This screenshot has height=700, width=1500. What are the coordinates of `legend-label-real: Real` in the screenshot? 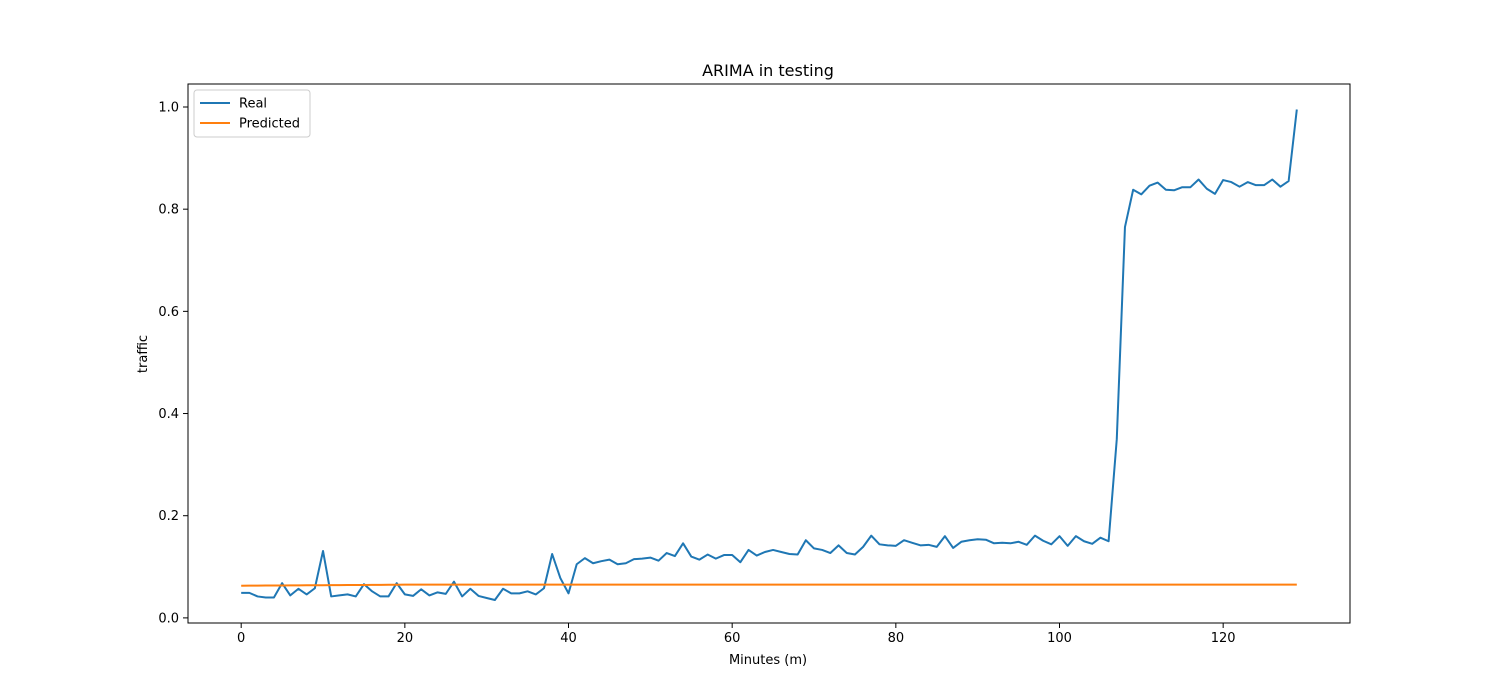 It's located at (253, 104).